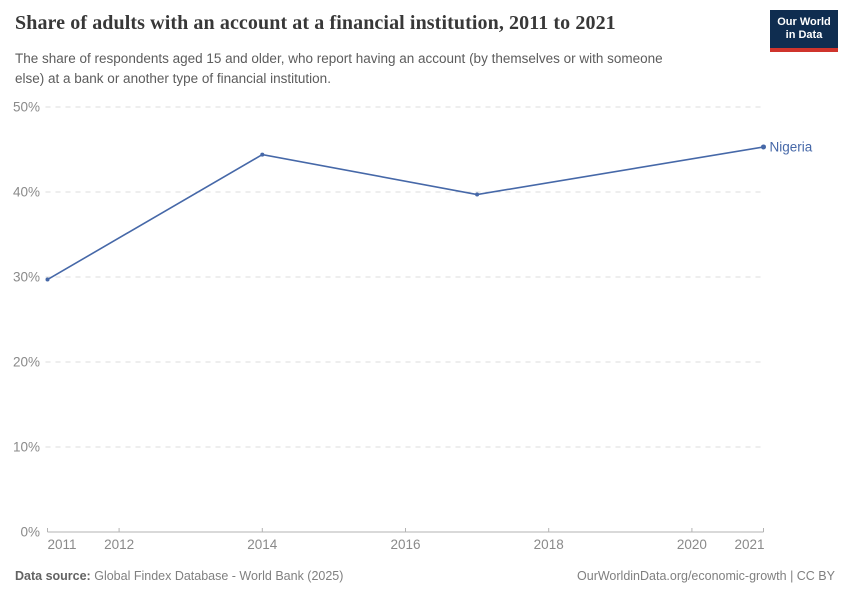  Describe the element at coordinates (26, 447) in the screenshot. I see `y-tick-label: 10%` at that location.